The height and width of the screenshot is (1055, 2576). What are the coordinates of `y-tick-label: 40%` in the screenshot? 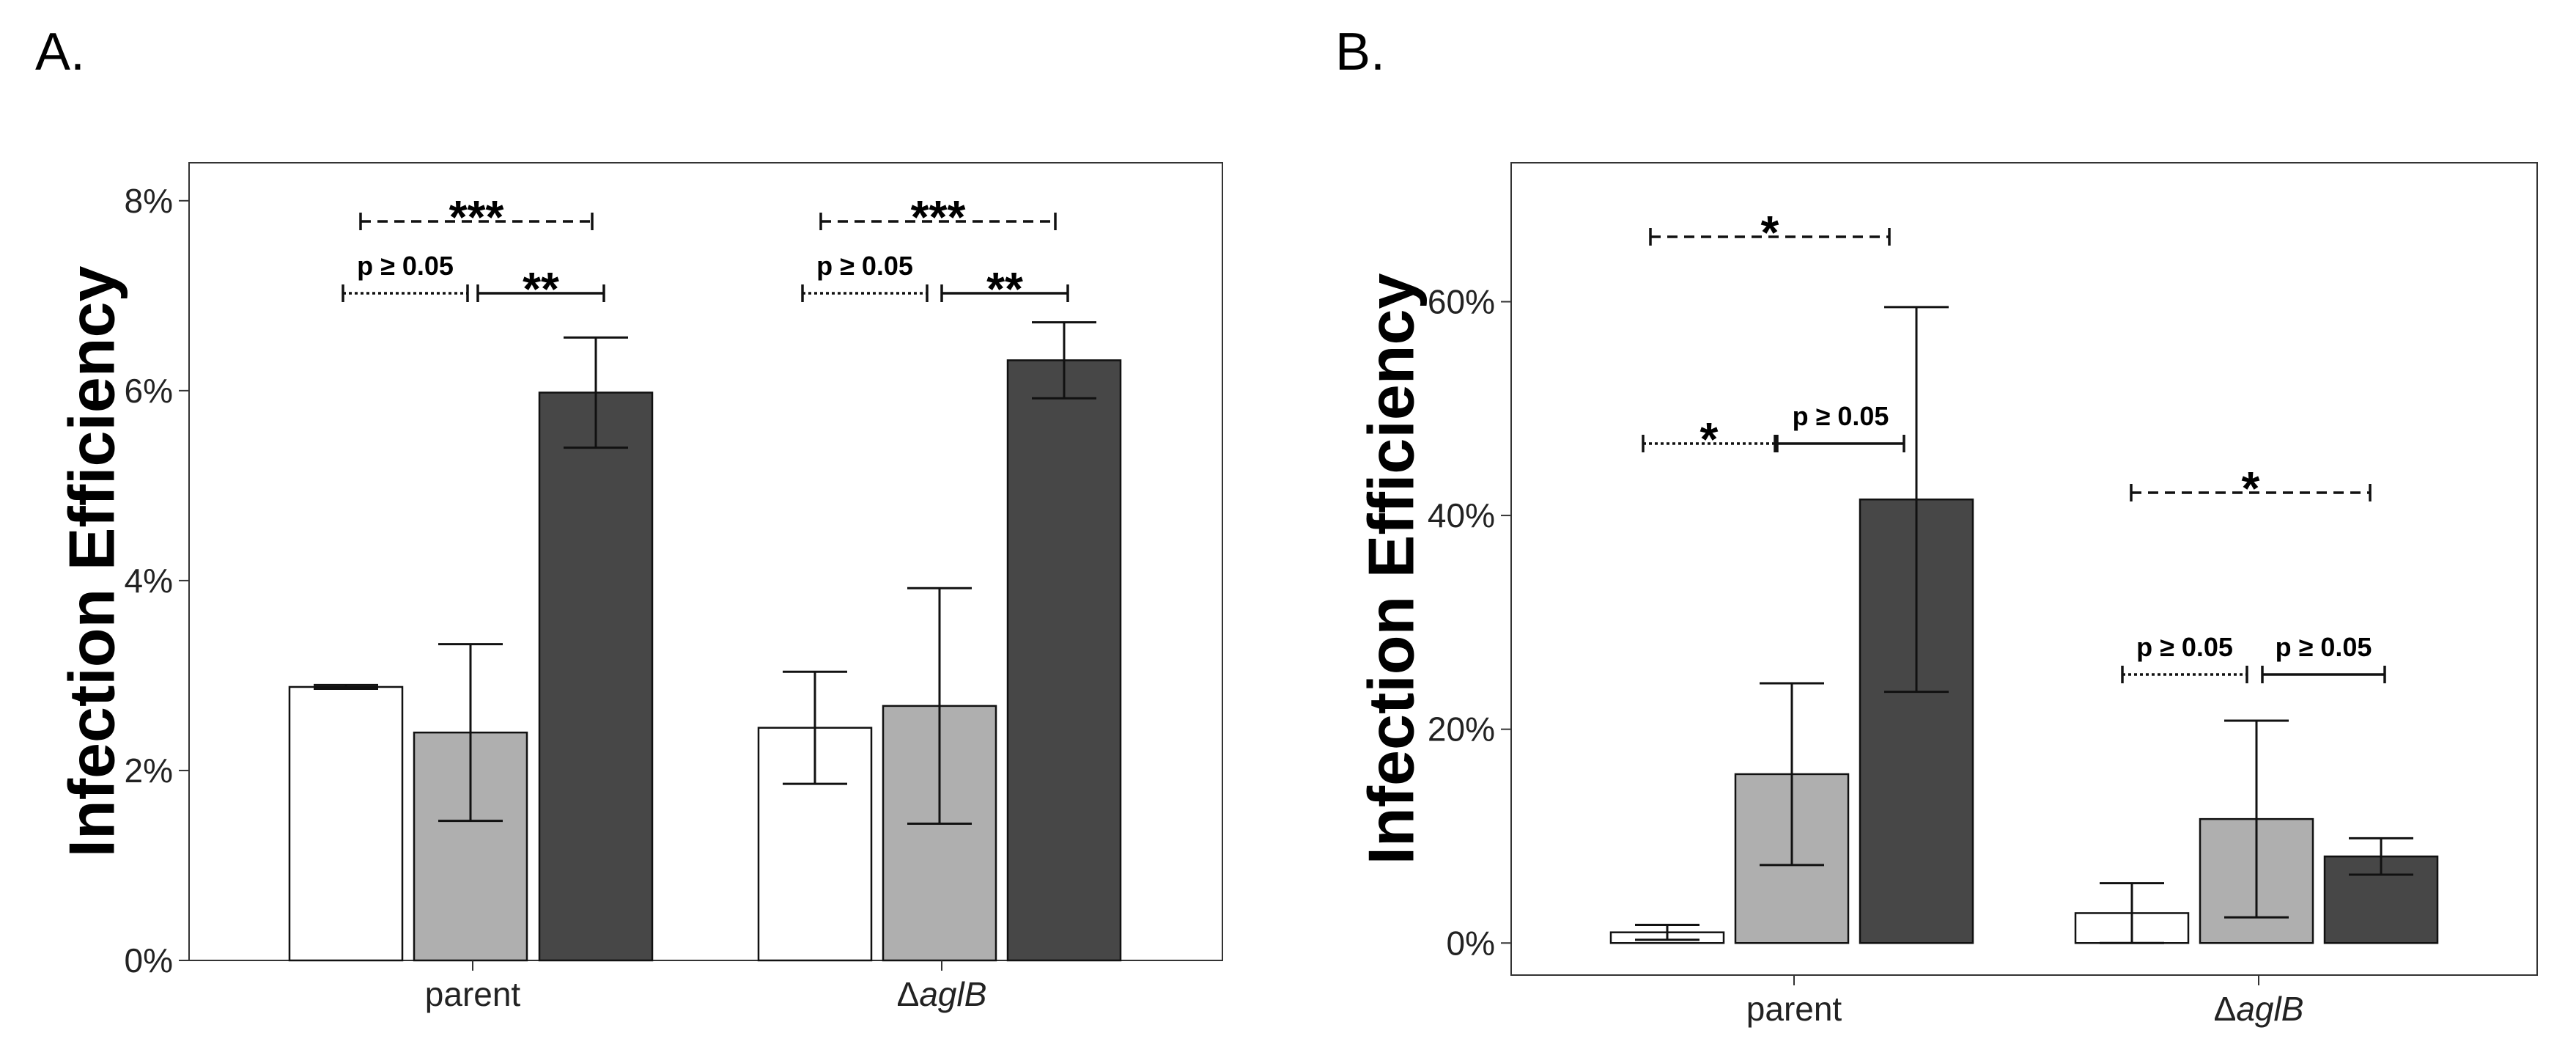 It's located at (1461, 515).